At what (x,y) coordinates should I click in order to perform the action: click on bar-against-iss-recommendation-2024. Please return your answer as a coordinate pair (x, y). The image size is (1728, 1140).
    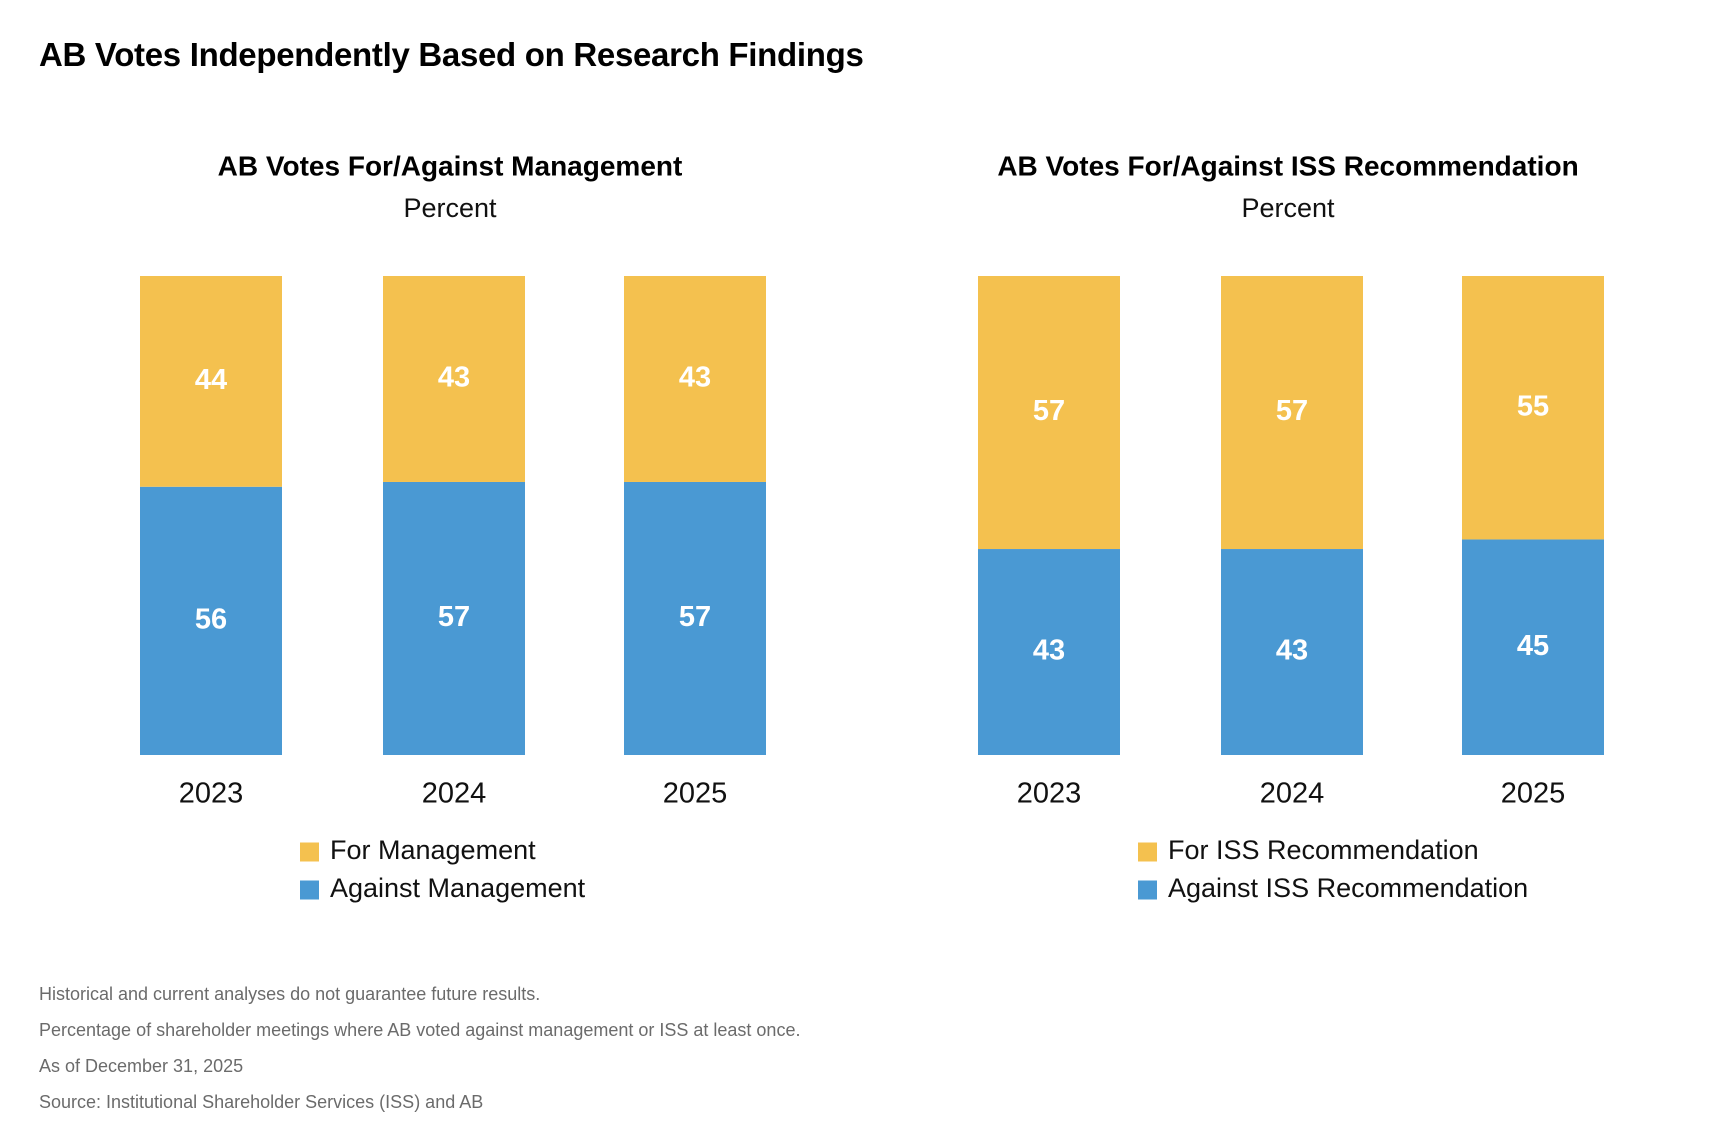
    Looking at the image, I should click on (1292, 652).